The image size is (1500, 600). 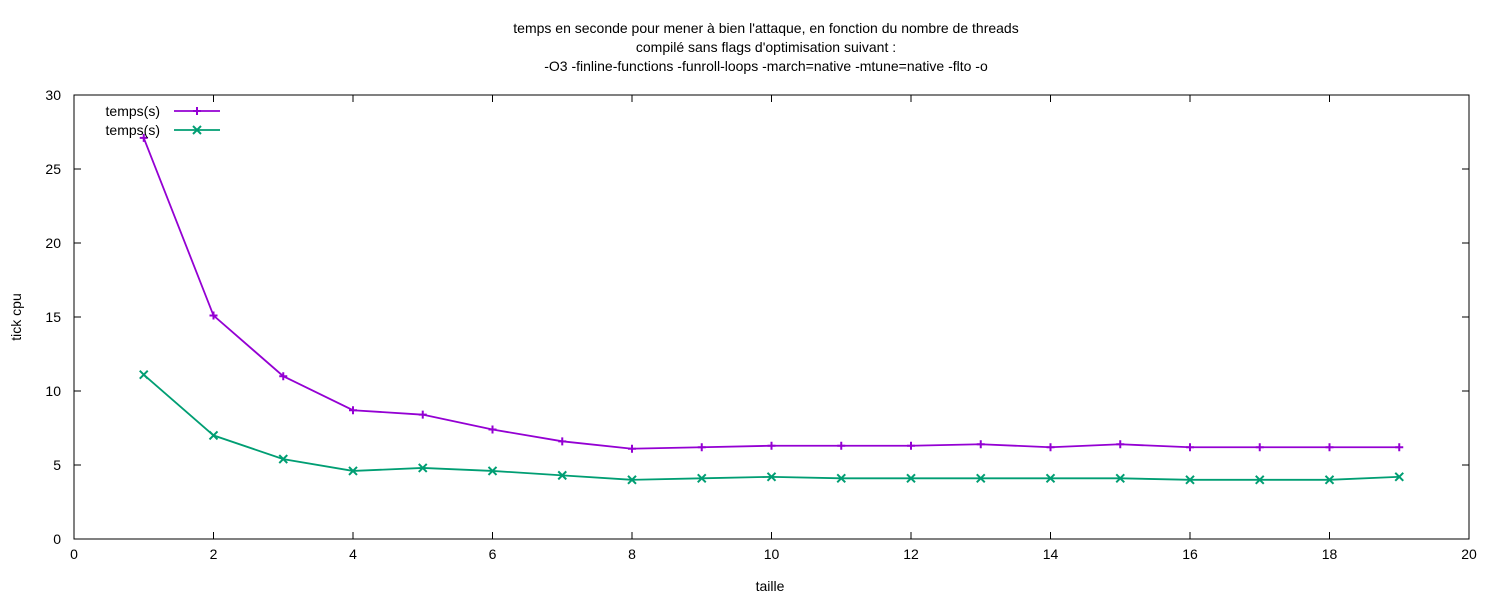 I want to click on x-tick-label: 20, so click(x=1469, y=554).